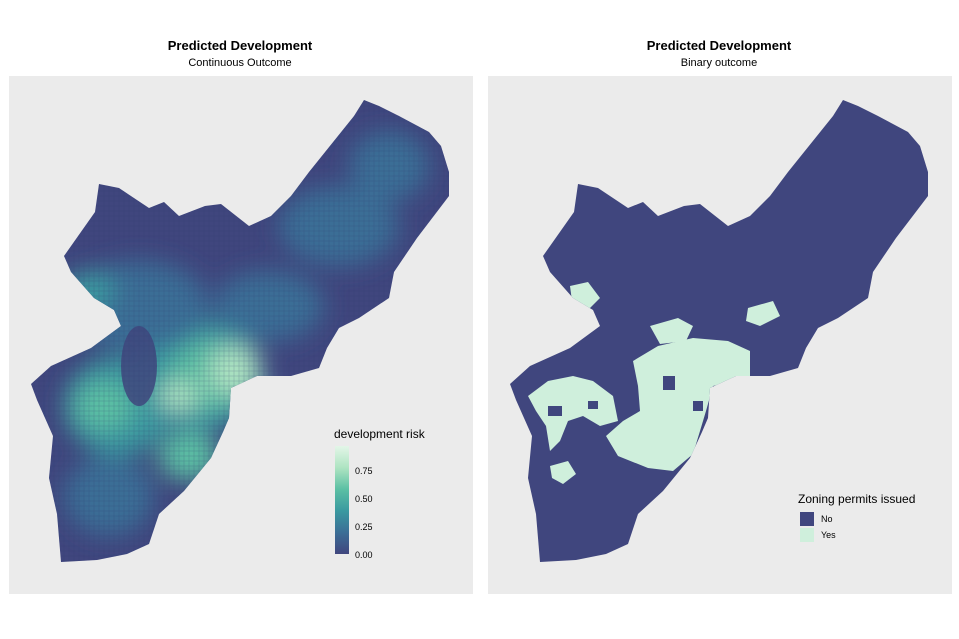 The width and height of the screenshot is (959, 639). Describe the element at coordinates (719, 63) in the screenshot. I see `right-subtitle: Binary outcome` at that location.